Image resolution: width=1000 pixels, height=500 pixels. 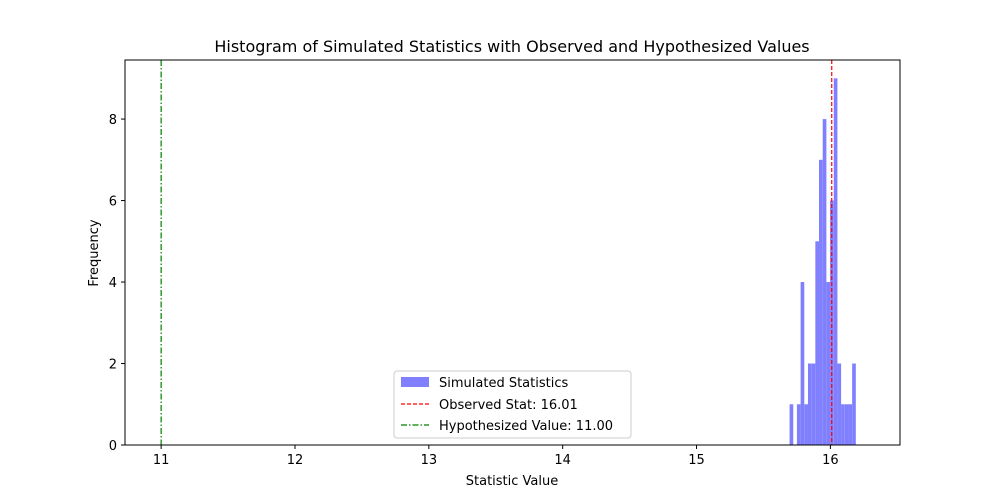 What do you see at coordinates (295, 460) in the screenshot?
I see `x-tick-label: 12` at bounding box center [295, 460].